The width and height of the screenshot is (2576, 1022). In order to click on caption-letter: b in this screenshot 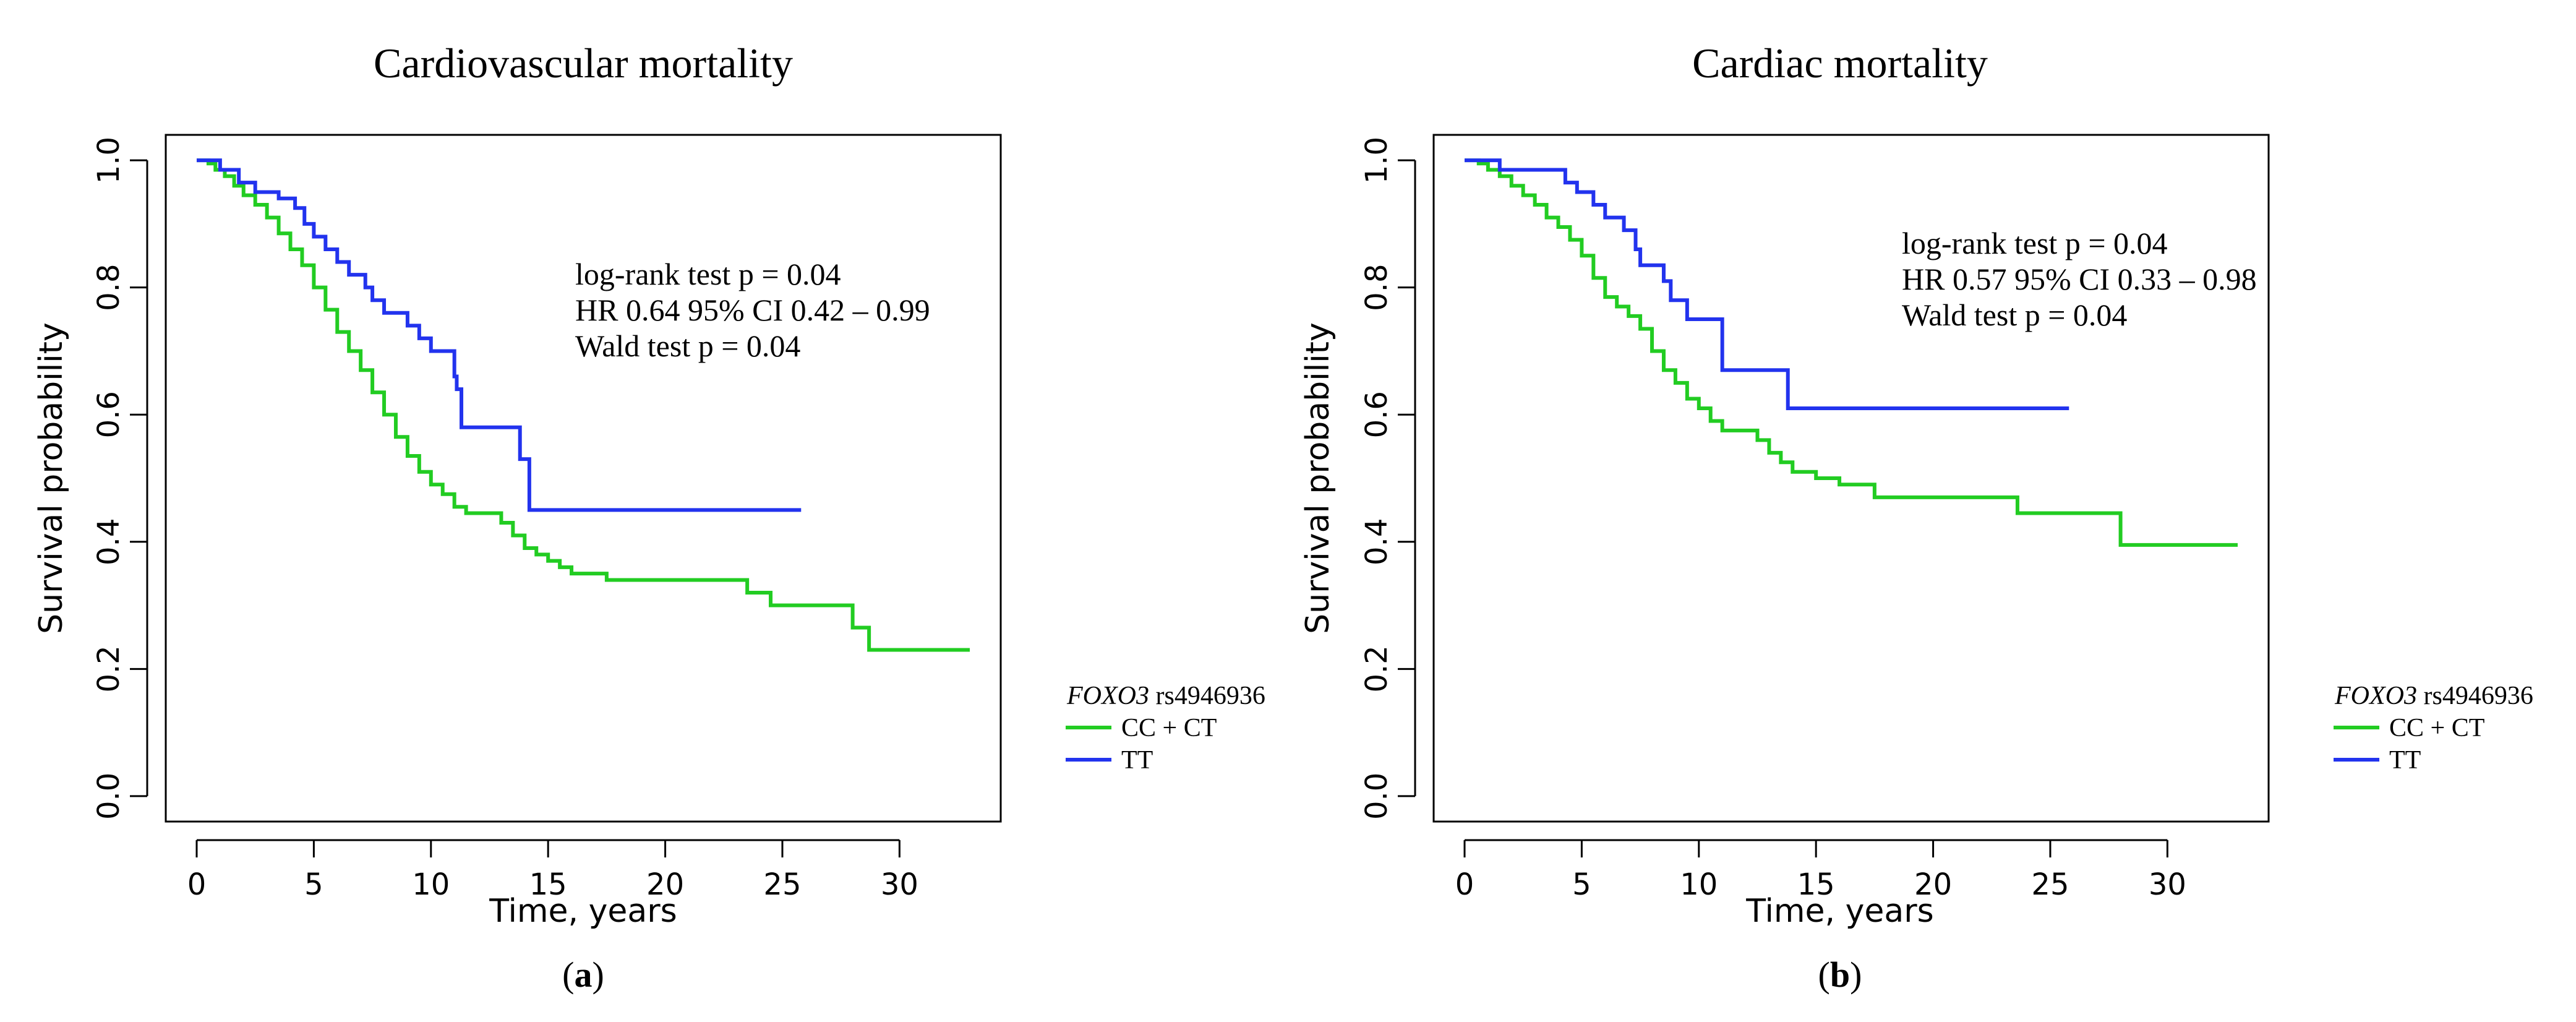, I will do `click(1840, 975)`.